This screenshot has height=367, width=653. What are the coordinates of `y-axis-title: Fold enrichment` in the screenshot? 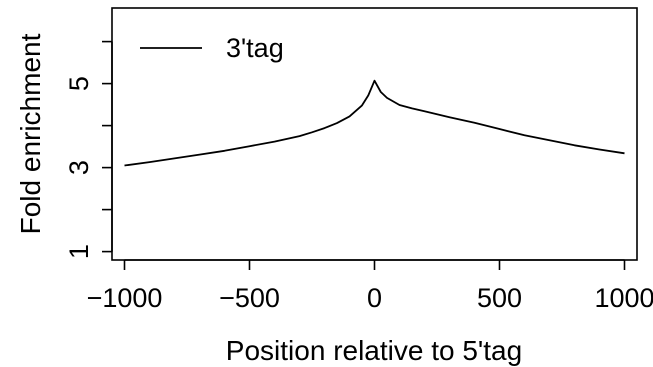 It's located at (30, 133).